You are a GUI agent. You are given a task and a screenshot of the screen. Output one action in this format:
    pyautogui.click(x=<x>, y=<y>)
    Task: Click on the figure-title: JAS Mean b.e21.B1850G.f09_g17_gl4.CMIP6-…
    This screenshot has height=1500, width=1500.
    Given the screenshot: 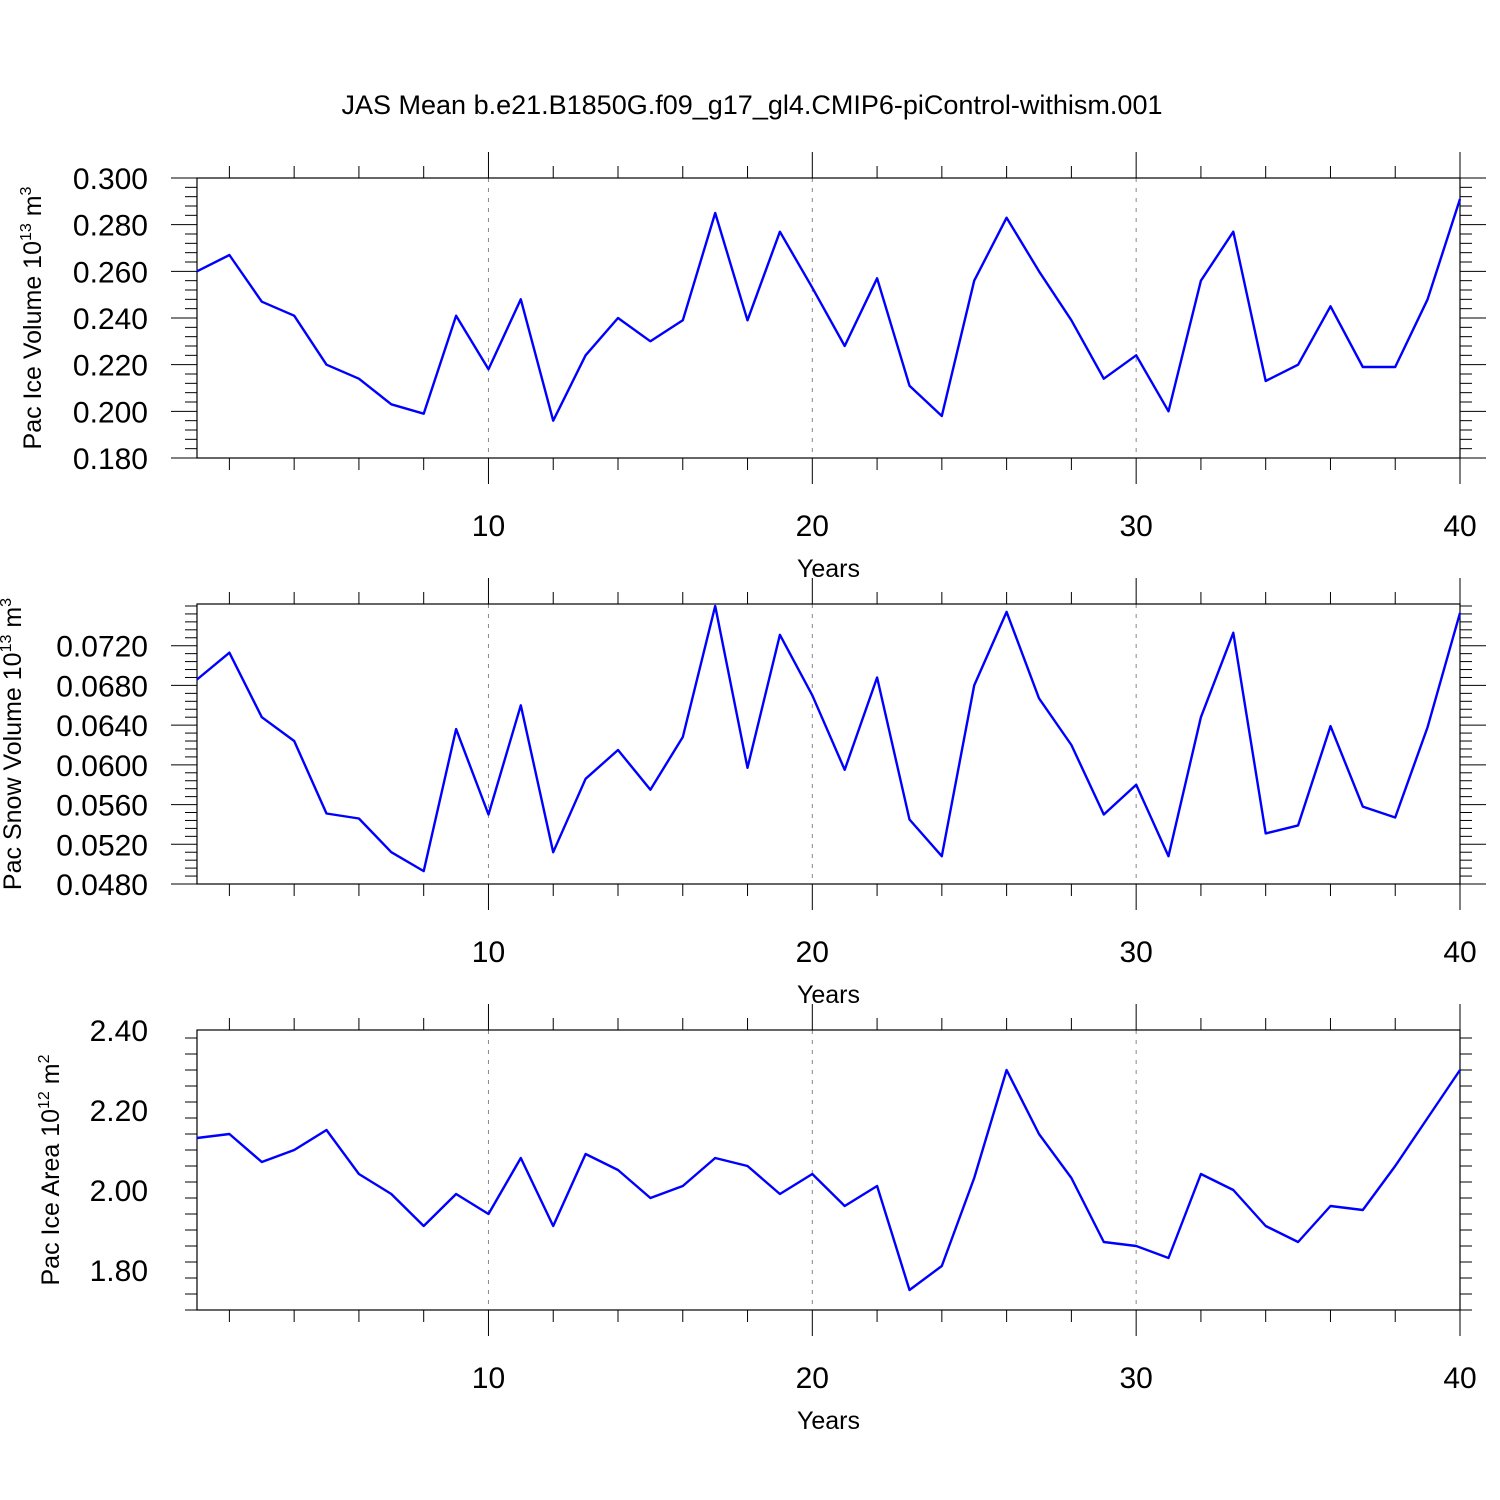 What is the action you would take?
    pyautogui.click(x=752, y=105)
    